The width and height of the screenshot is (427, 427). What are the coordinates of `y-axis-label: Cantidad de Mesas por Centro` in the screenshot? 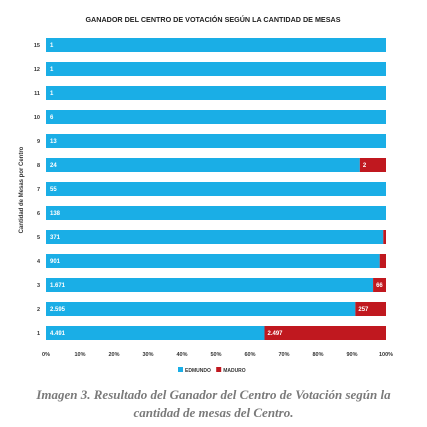 It's located at (22, 189).